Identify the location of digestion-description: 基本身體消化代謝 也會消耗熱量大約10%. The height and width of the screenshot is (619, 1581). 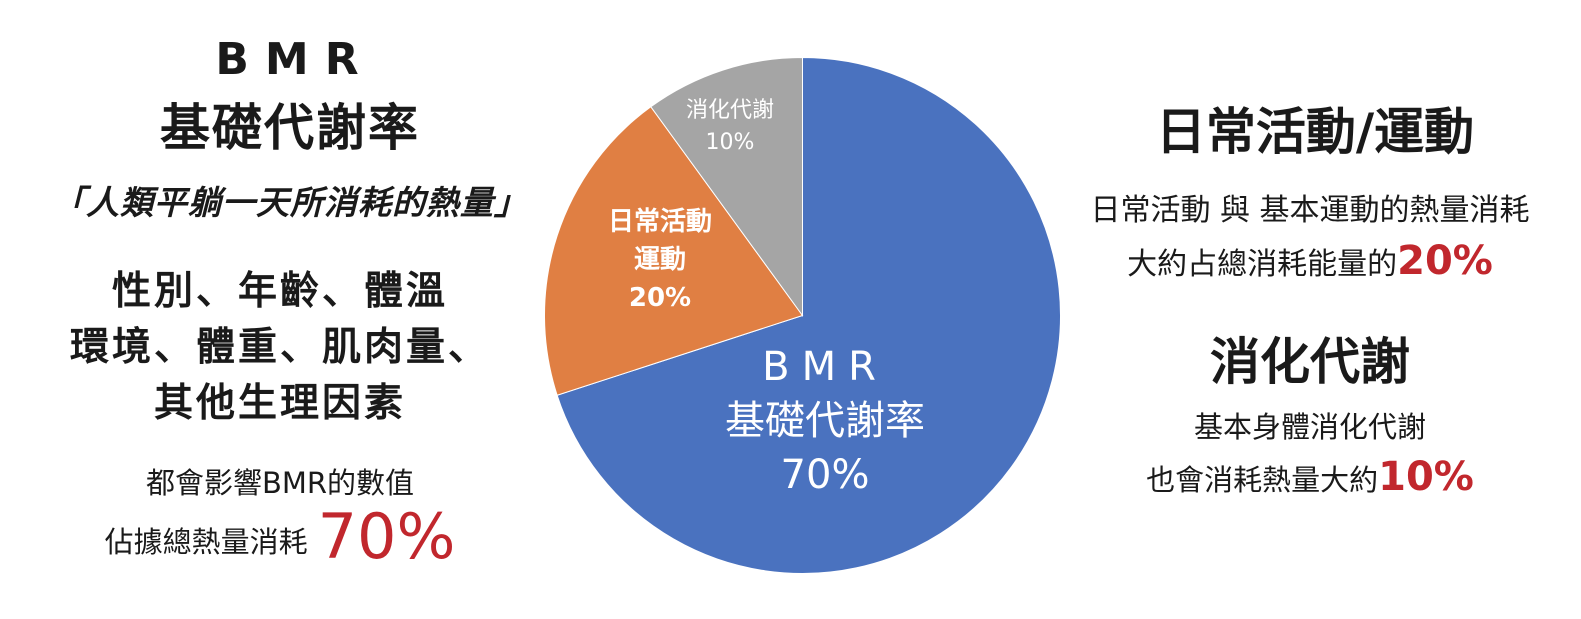
(1310, 453).